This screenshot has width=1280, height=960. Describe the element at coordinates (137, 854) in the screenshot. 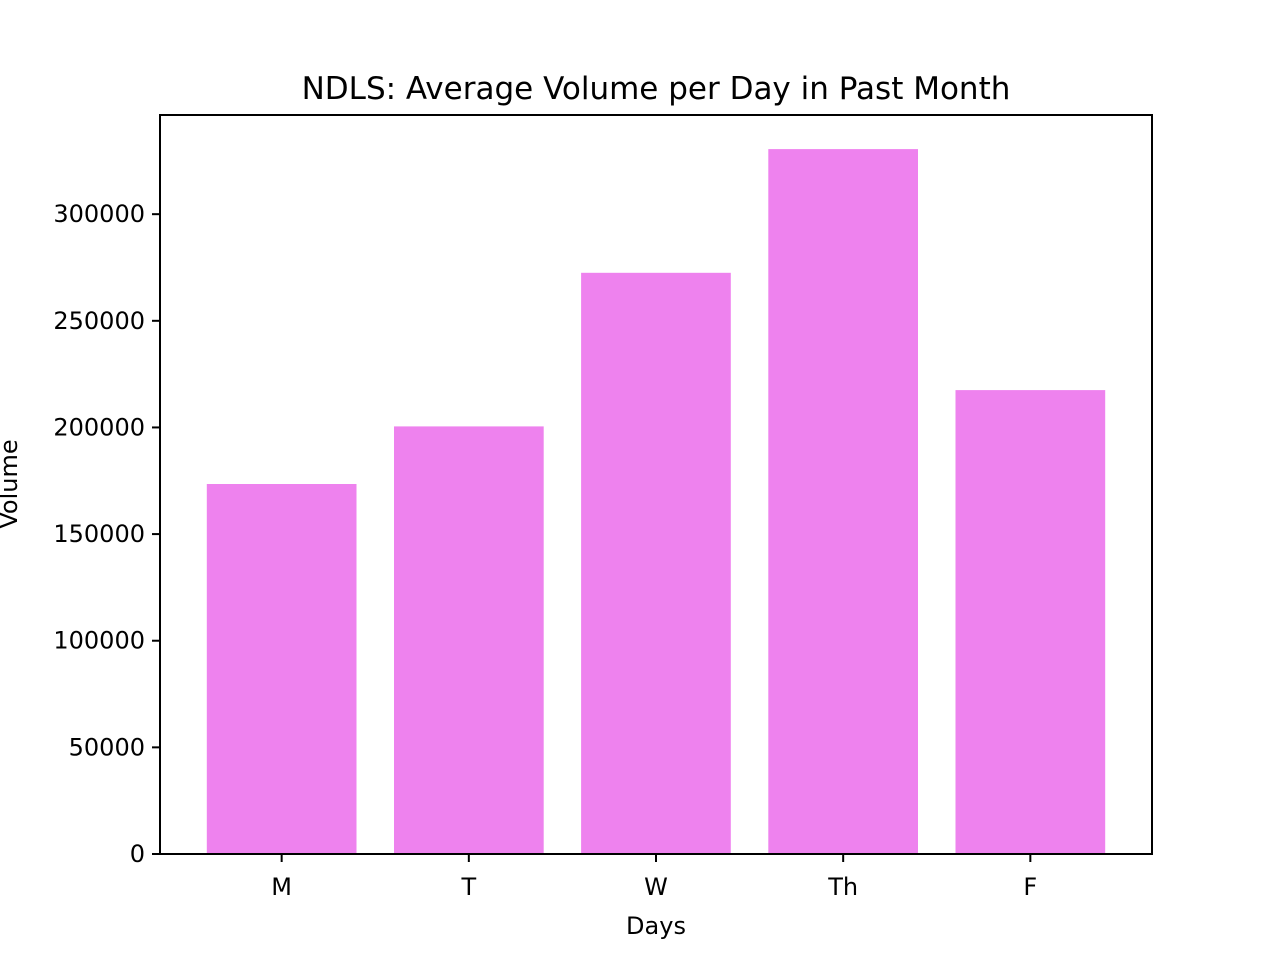

I see `y-tick-label: 0` at that location.